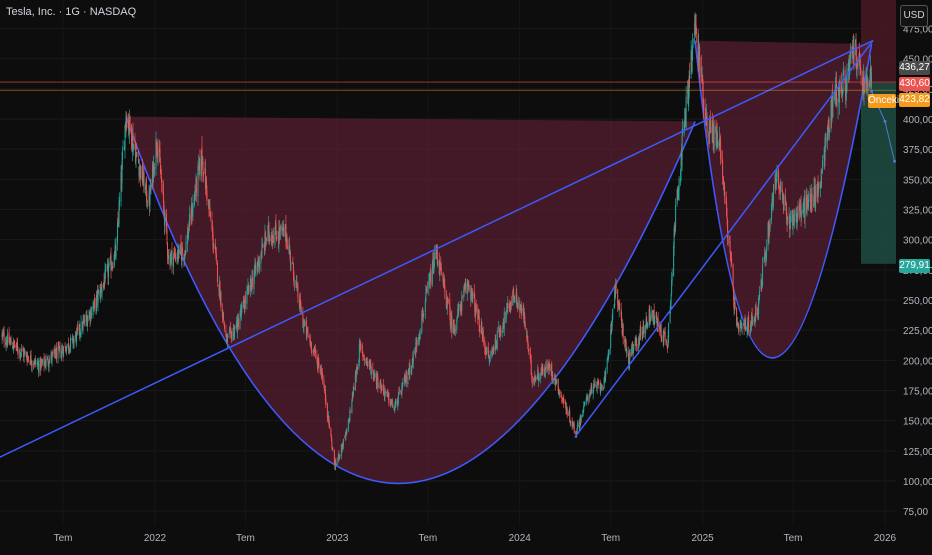 Image resolution: width=932 pixels, height=555 pixels. Describe the element at coordinates (915, 512) in the screenshot. I see `y-tick-label: 75,00` at that location.